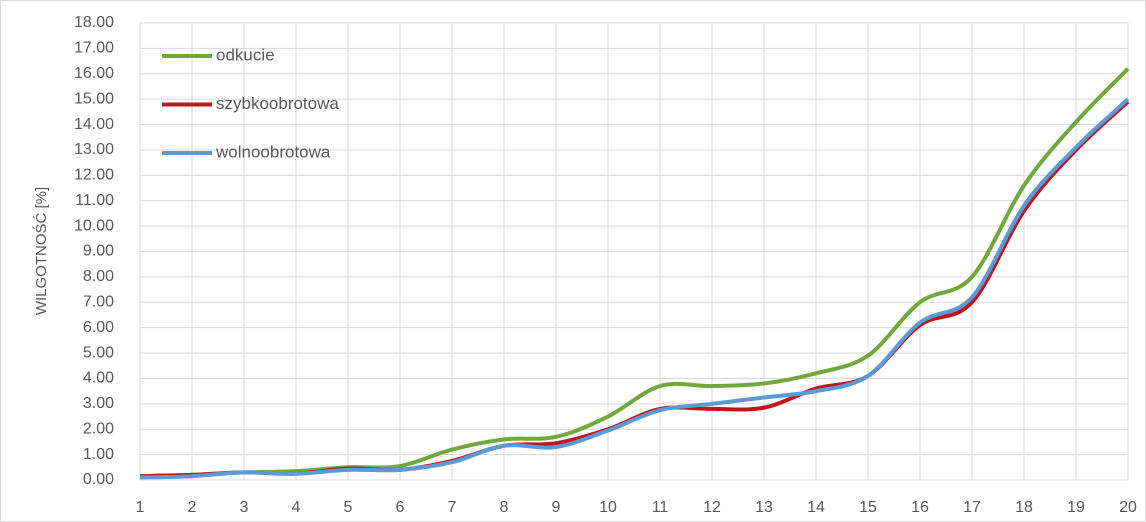 Image resolution: width=1146 pixels, height=522 pixels. Describe the element at coordinates (98, 428) in the screenshot. I see `y-tick-label: 2.00` at that location.